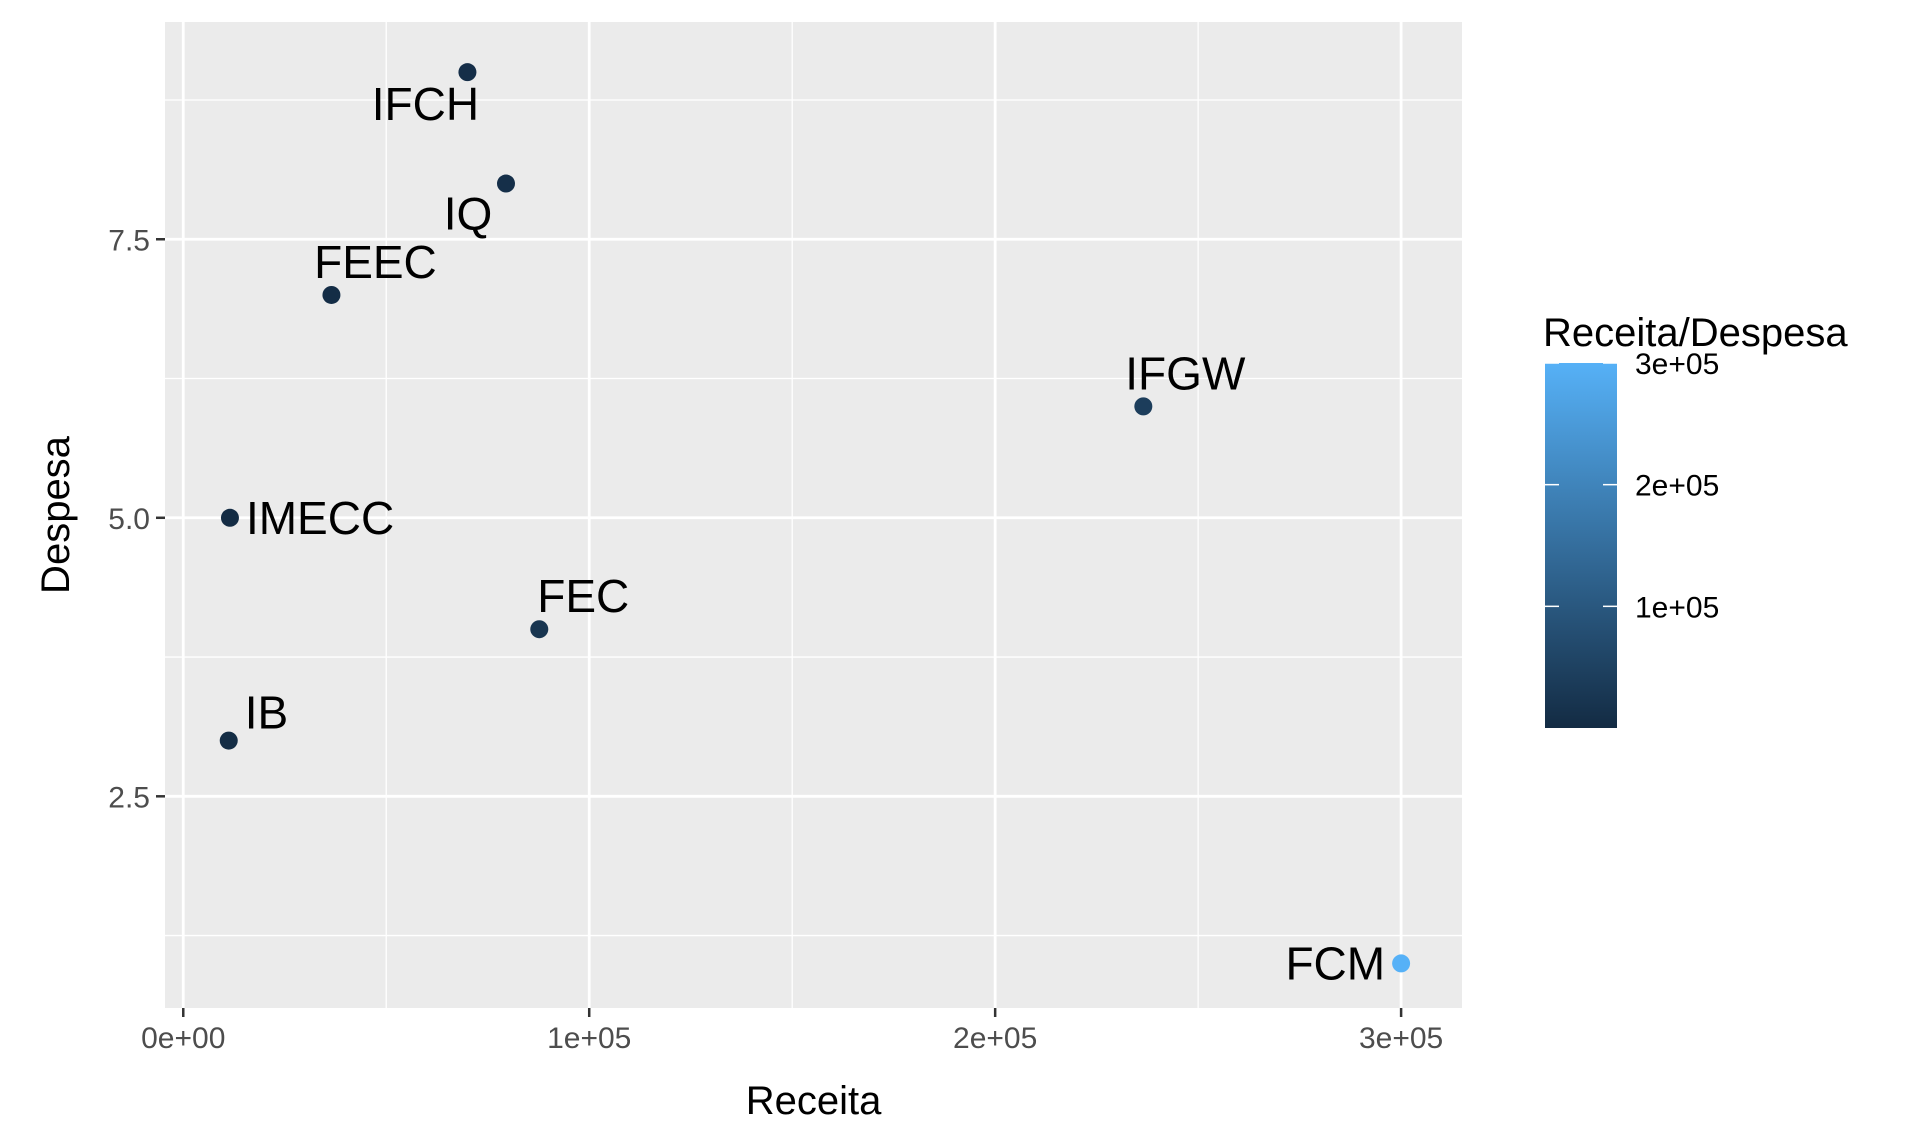 This screenshot has height=1134, width=1918. What do you see at coordinates (792, 1031) in the screenshot?
I see `x-axis: 0e+00 1e+05 2e+05 3e+05` at bounding box center [792, 1031].